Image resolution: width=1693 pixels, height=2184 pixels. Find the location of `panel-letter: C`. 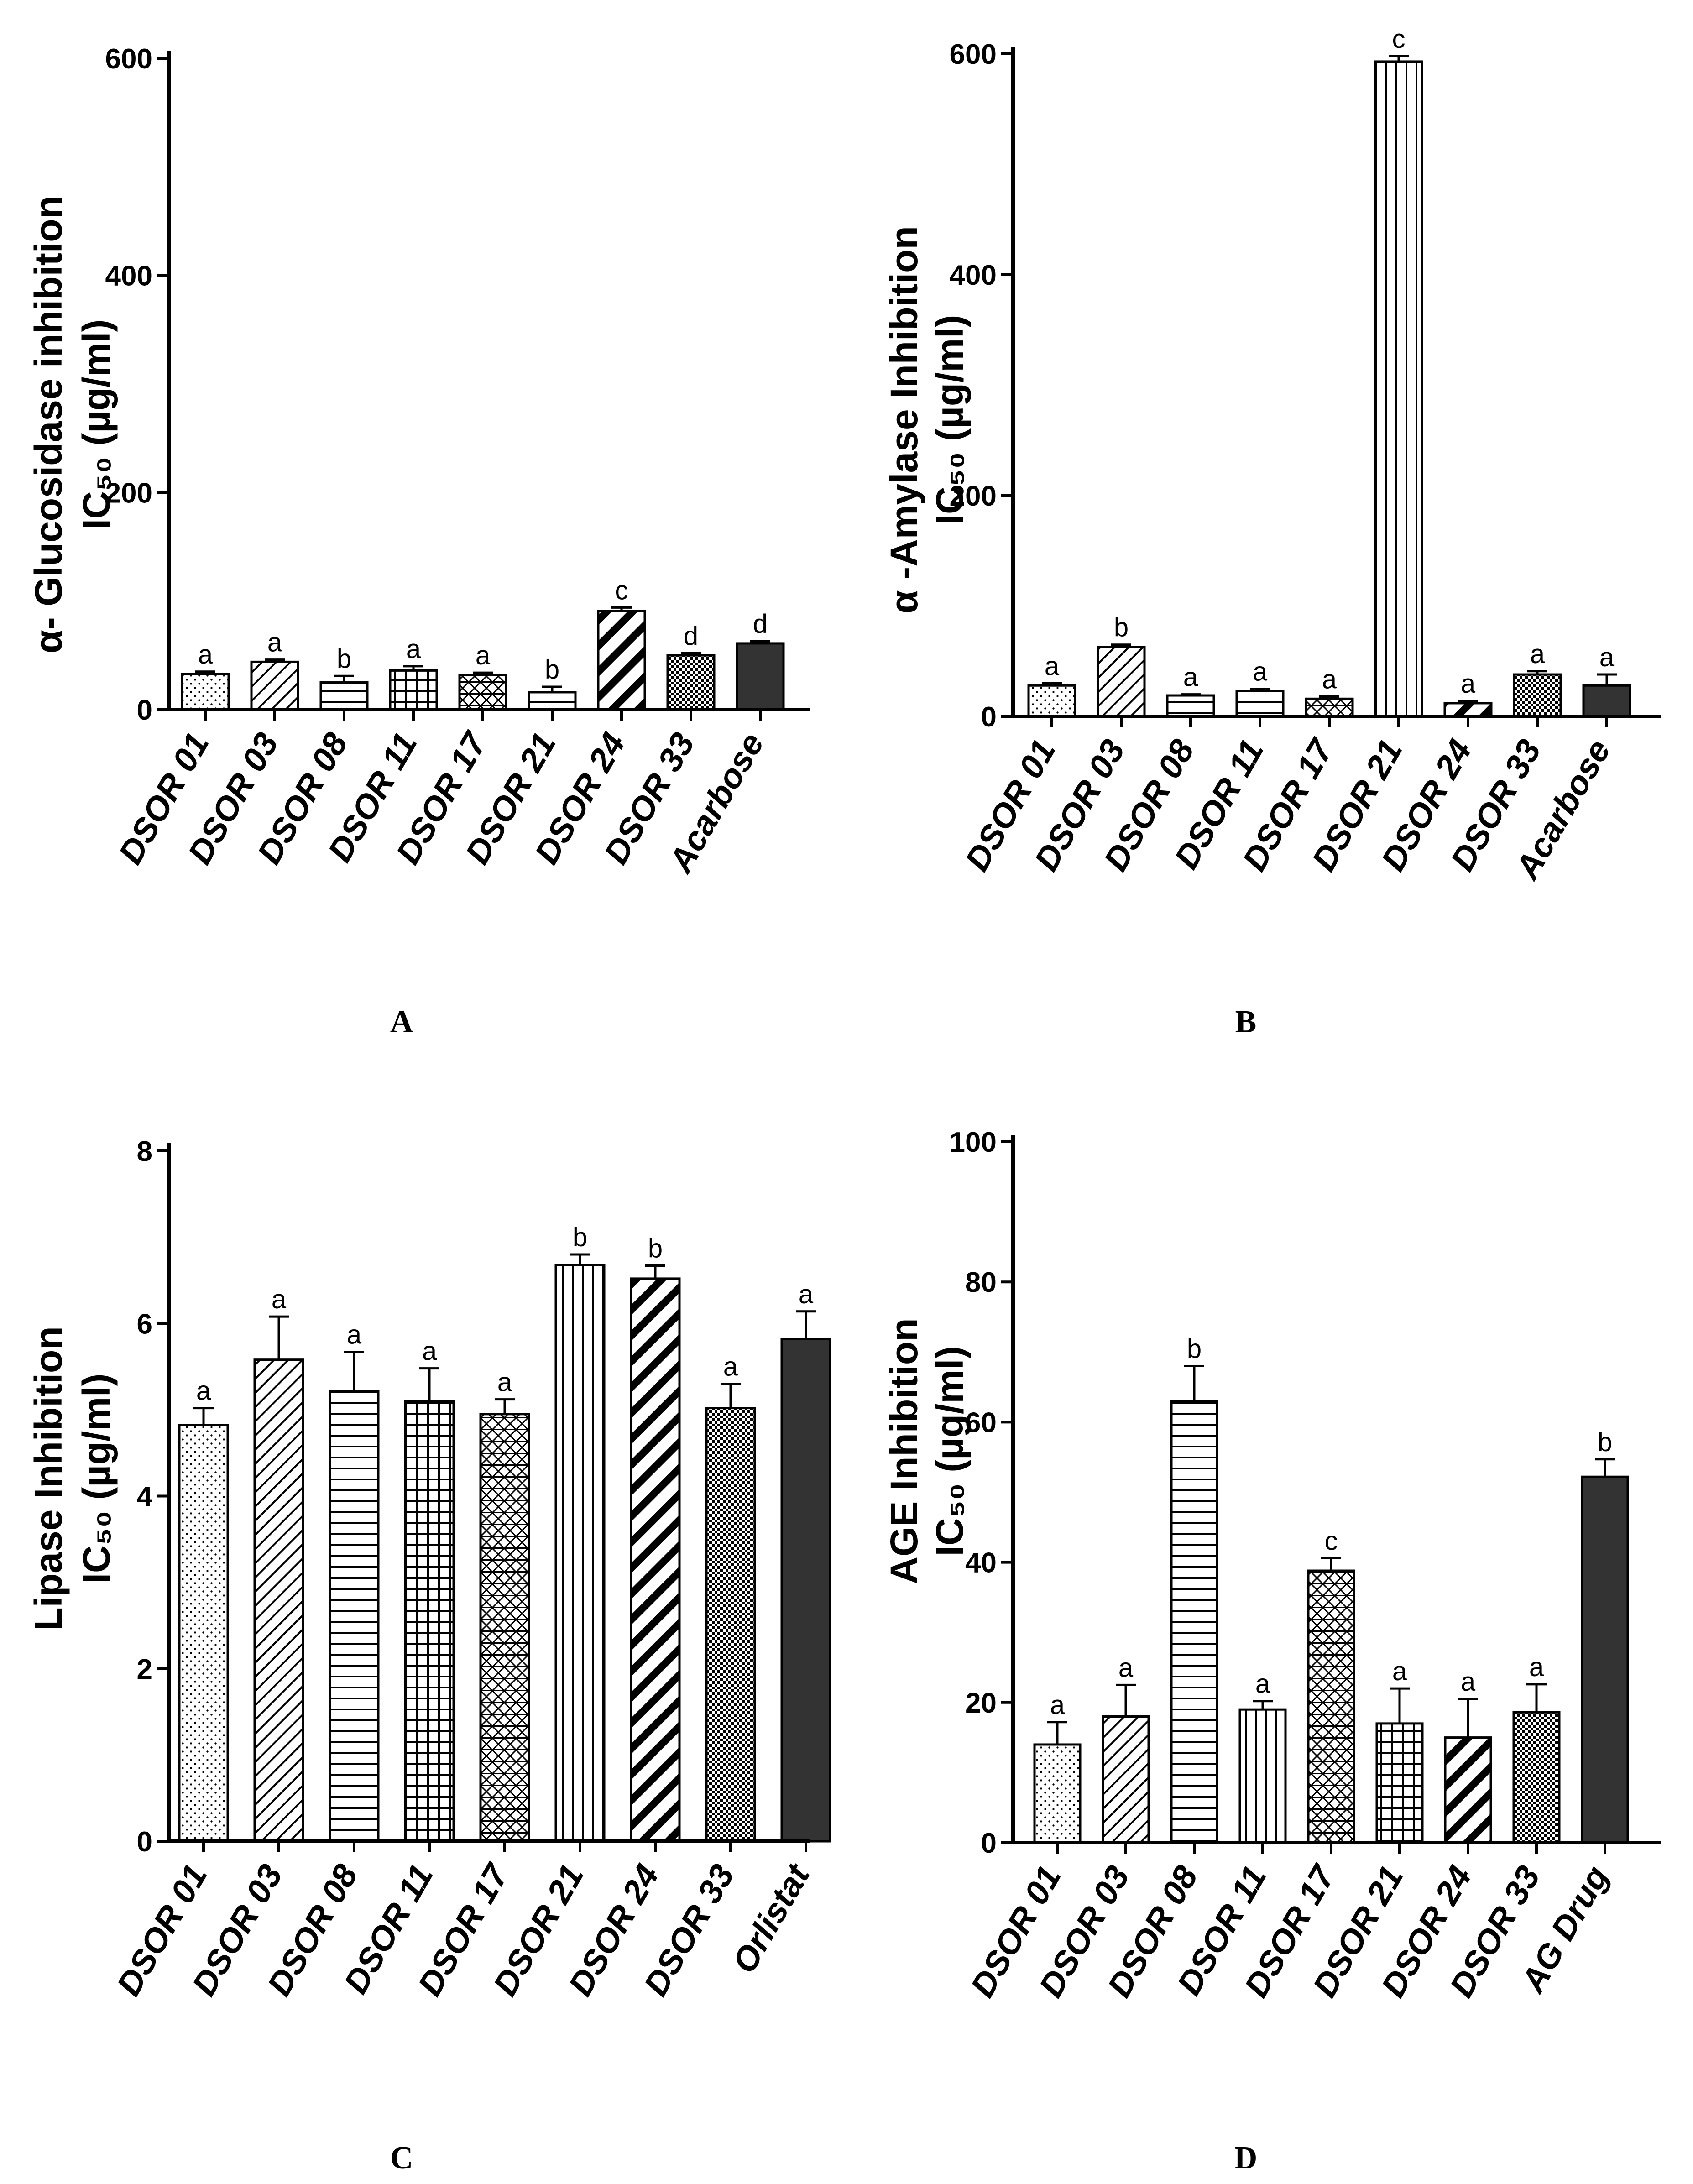

panel-letter: C is located at coordinates (401, 2158).